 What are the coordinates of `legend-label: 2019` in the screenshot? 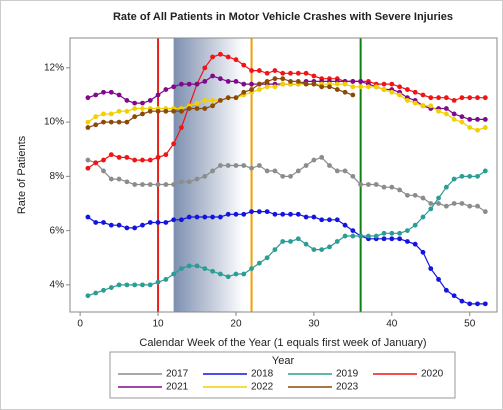 It's located at (347, 374).